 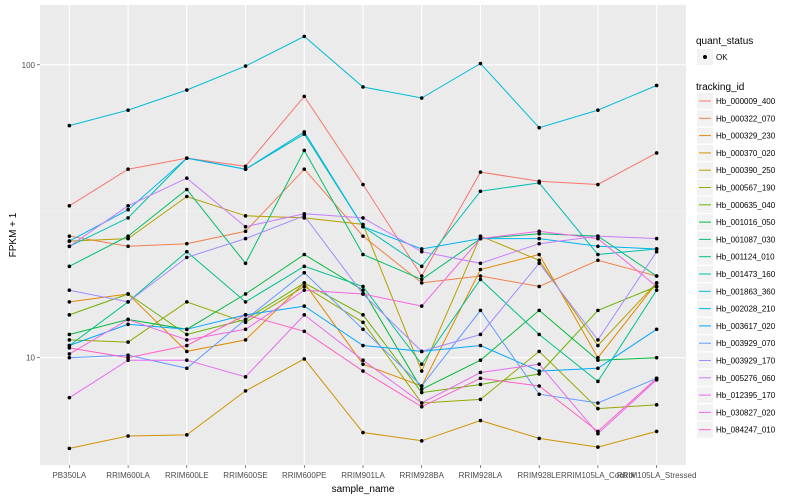 What do you see at coordinates (746, 136) in the screenshot?
I see `legend-series-label: Hb_000329_230` at bounding box center [746, 136].